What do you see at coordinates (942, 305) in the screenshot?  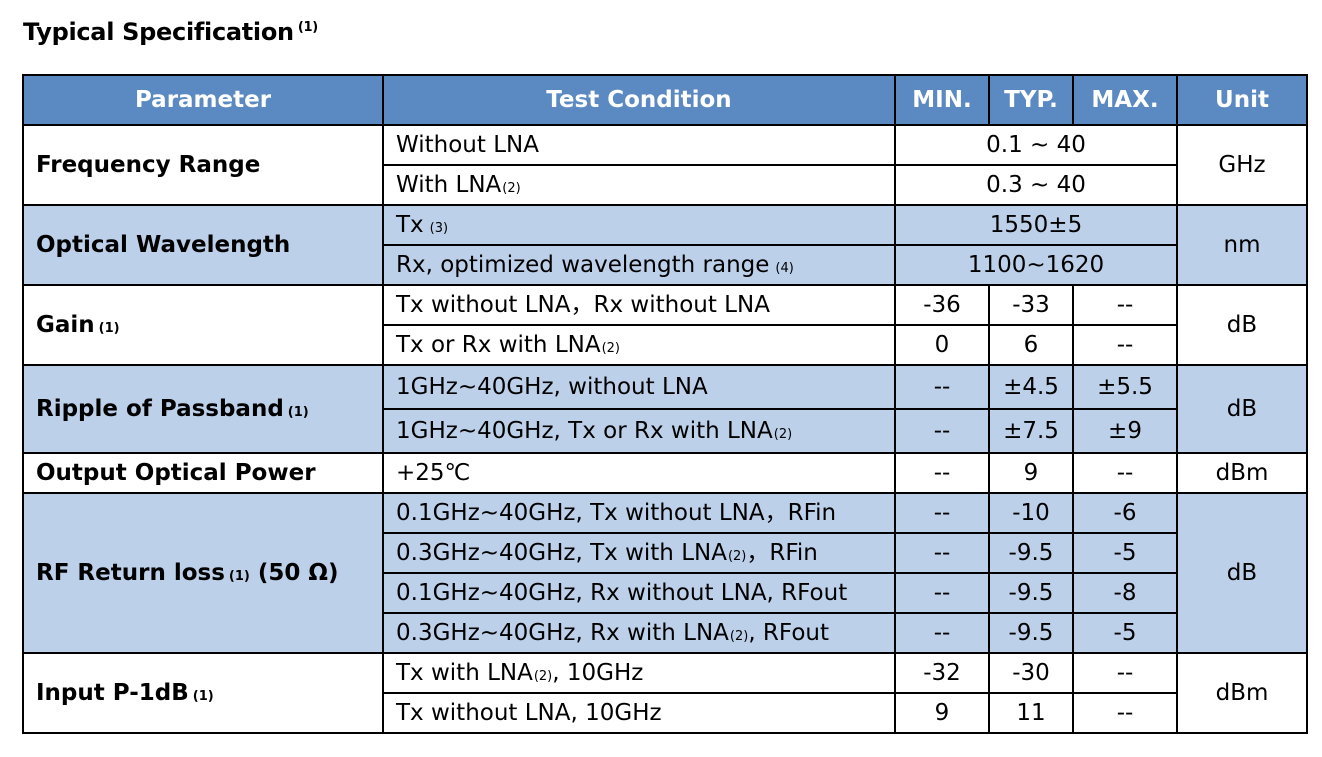 I see `min-cell: -36` at bounding box center [942, 305].